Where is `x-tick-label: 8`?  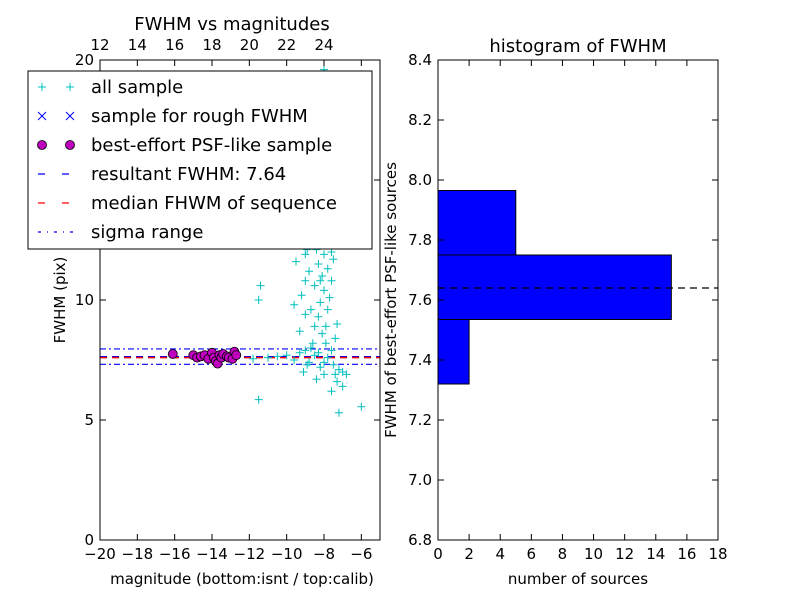
x-tick-label: 8 is located at coordinates (563, 554).